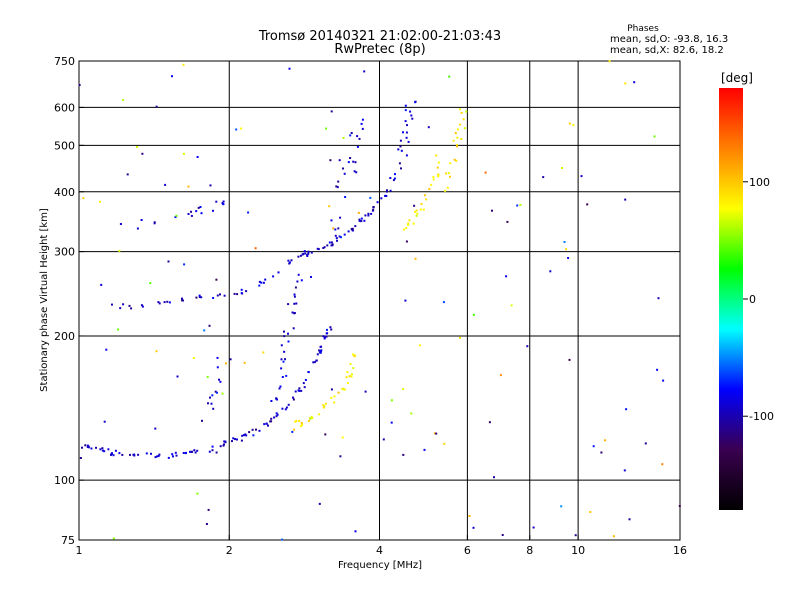  I want to click on x-axis-label: Frequency [MHz], so click(380, 565).